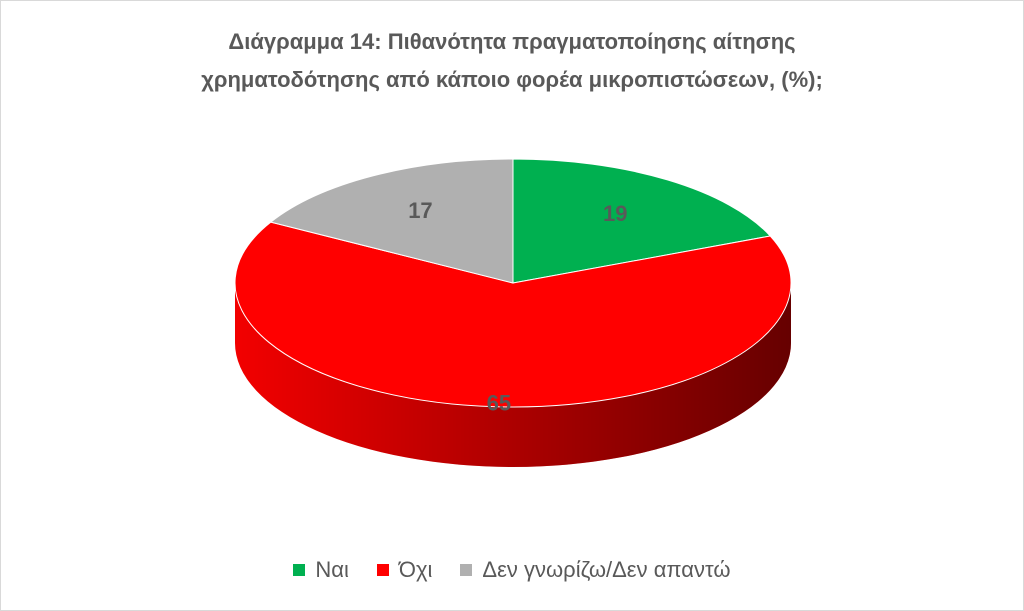  Describe the element at coordinates (420, 210) in the screenshot. I see `data-label: 17` at that location.